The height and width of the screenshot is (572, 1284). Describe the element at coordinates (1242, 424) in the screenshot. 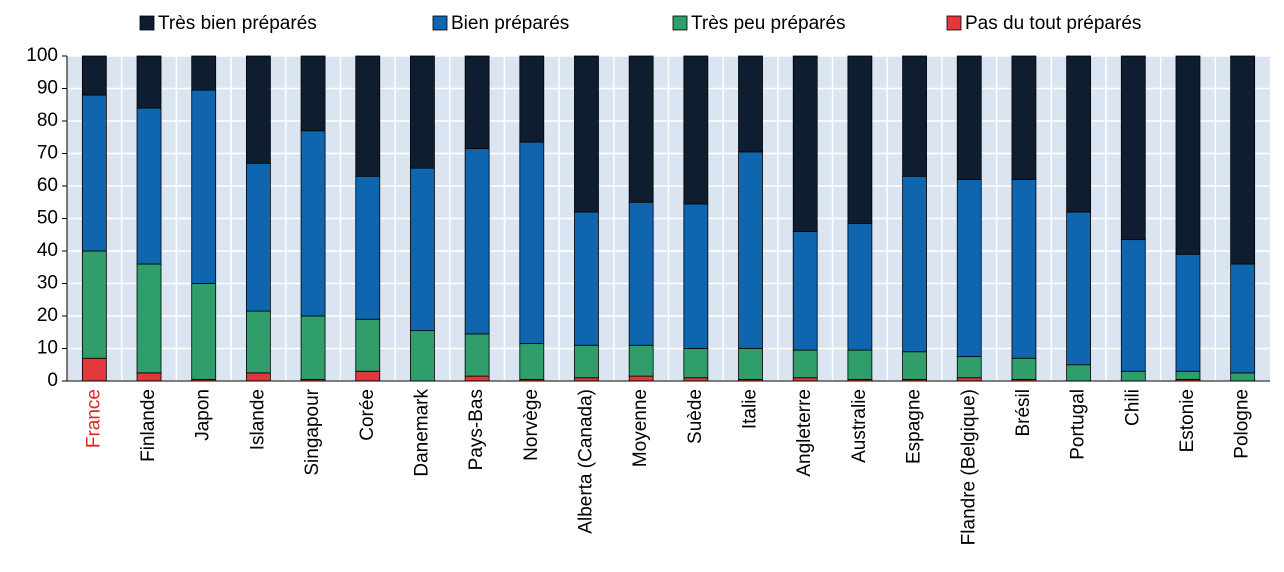

I see `x-tick-label: Pologne` at that location.